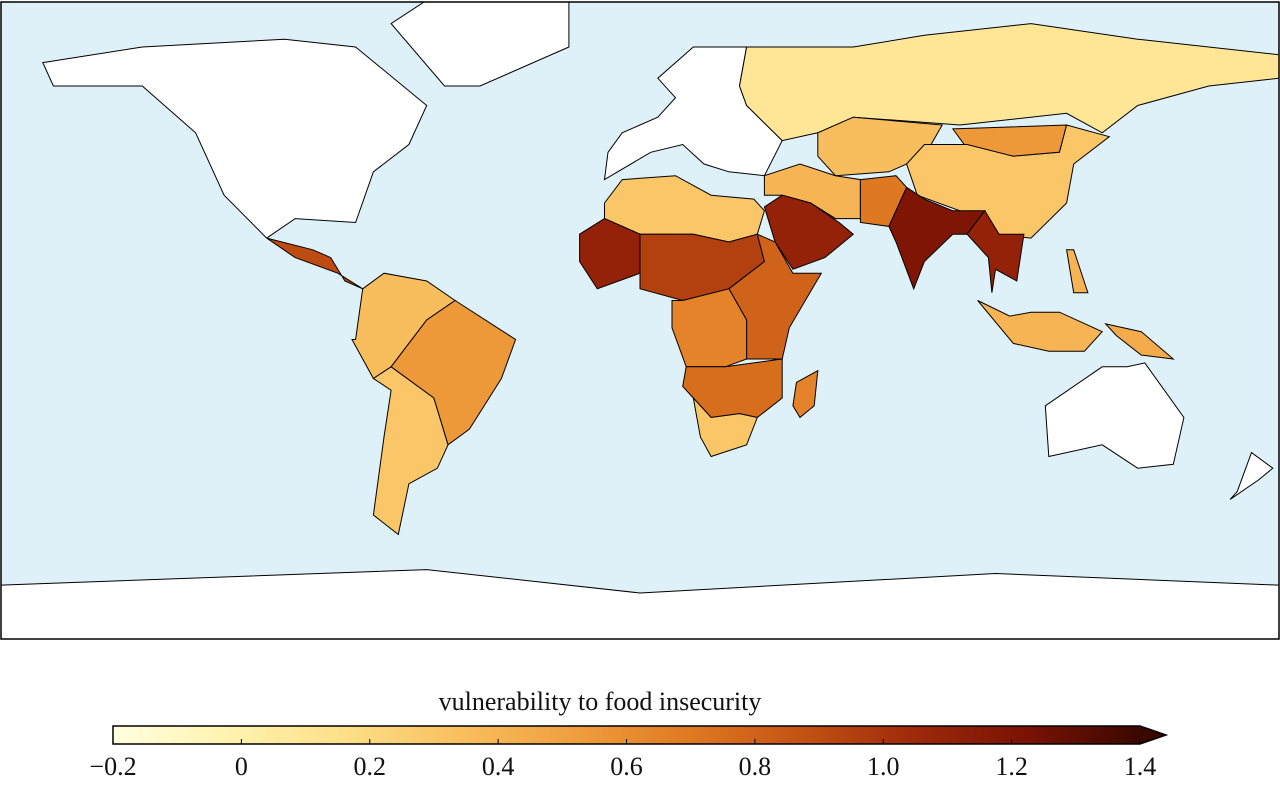 The height and width of the screenshot is (787, 1280). What do you see at coordinates (755, 766) in the screenshot?
I see `colorbar-tick-label: 0.8` at bounding box center [755, 766].